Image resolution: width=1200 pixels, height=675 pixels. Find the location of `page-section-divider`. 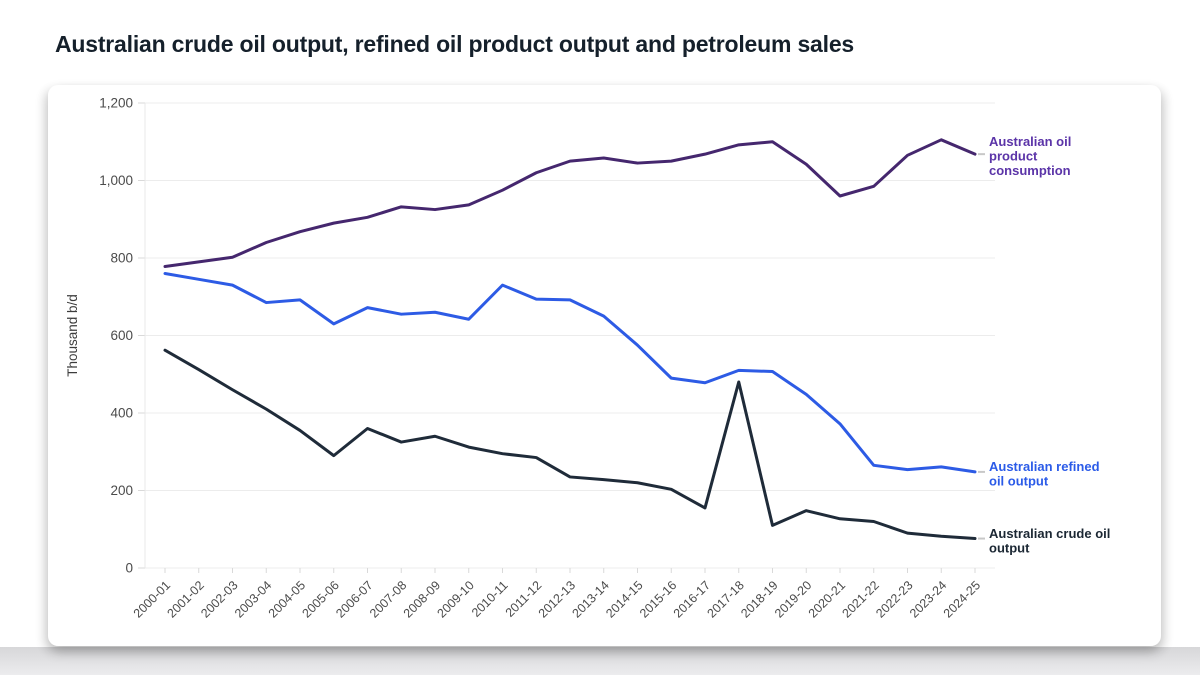

page-section-divider is located at coordinates (600, 661).